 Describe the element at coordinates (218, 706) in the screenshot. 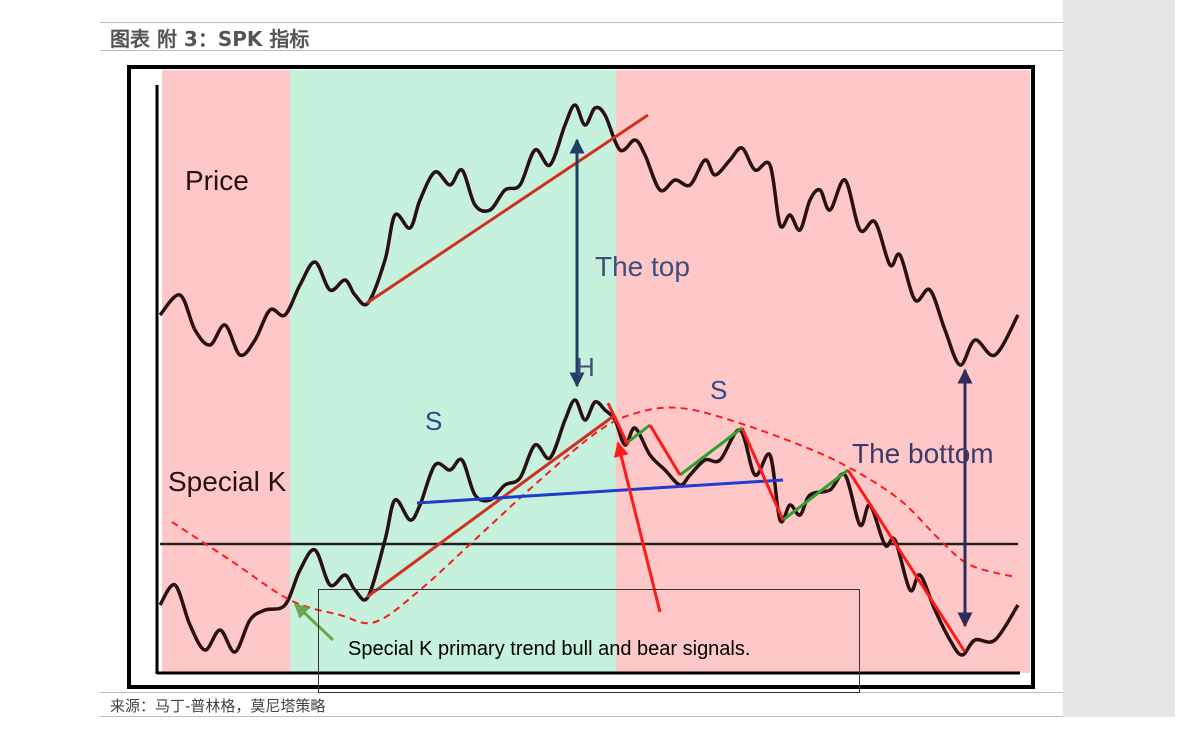

I see `figure-source: 来源：马丁-普林格，莫尼塔策略` at that location.